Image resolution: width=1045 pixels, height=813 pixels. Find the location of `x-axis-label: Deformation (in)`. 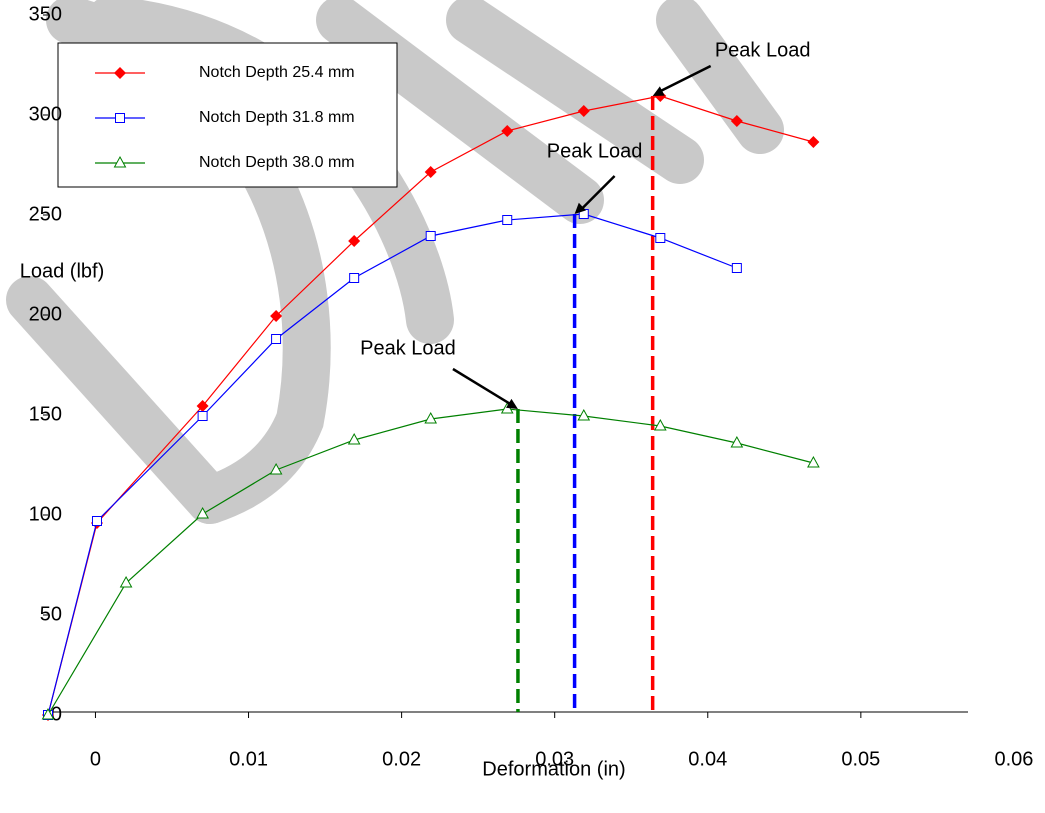

x-axis-label: Deformation (in) is located at coordinates (553, 769).